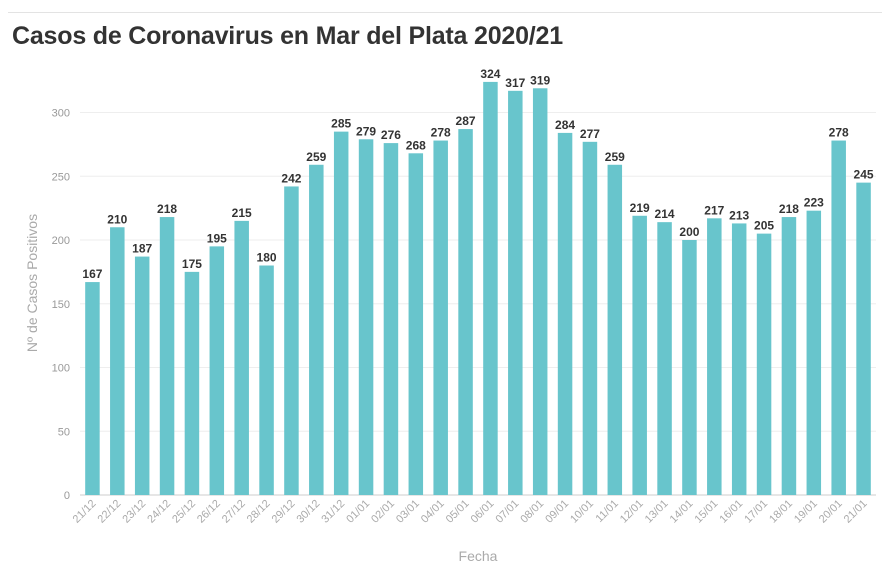 The width and height of the screenshot is (896, 575). What do you see at coordinates (92, 274) in the screenshot?
I see `data-label: 167` at bounding box center [92, 274].